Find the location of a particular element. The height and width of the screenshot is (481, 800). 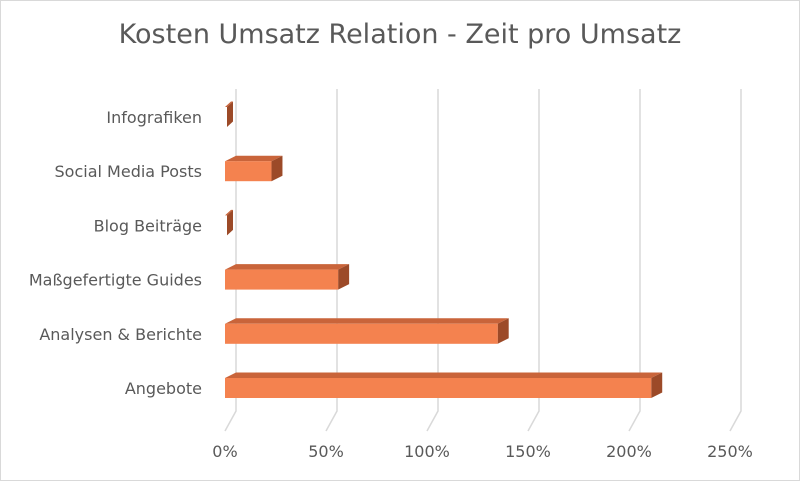

tick-label-0: 0% is located at coordinates (224, 451).